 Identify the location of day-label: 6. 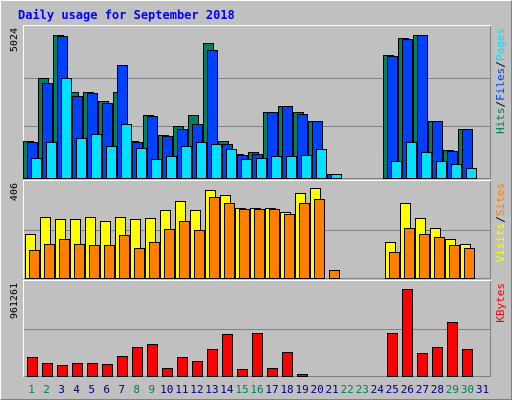
(106, 389).